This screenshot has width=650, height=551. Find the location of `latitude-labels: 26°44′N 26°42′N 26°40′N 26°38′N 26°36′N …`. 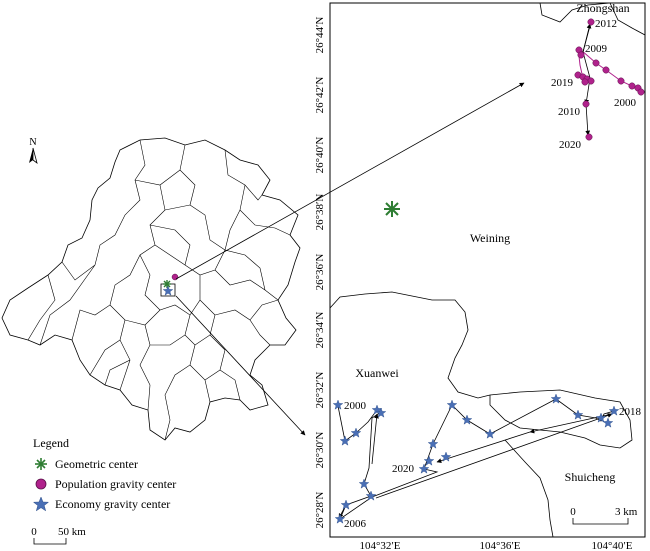

latitude-labels: 26°44′N 26°42′N 26°40′N 26°38′N 26°36′N … is located at coordinates (320, 273).